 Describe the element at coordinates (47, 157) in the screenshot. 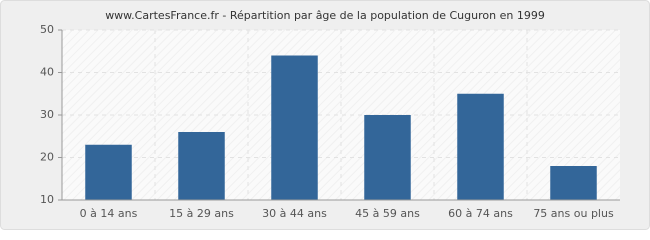

I see `y-tick-label: 20` at that location.